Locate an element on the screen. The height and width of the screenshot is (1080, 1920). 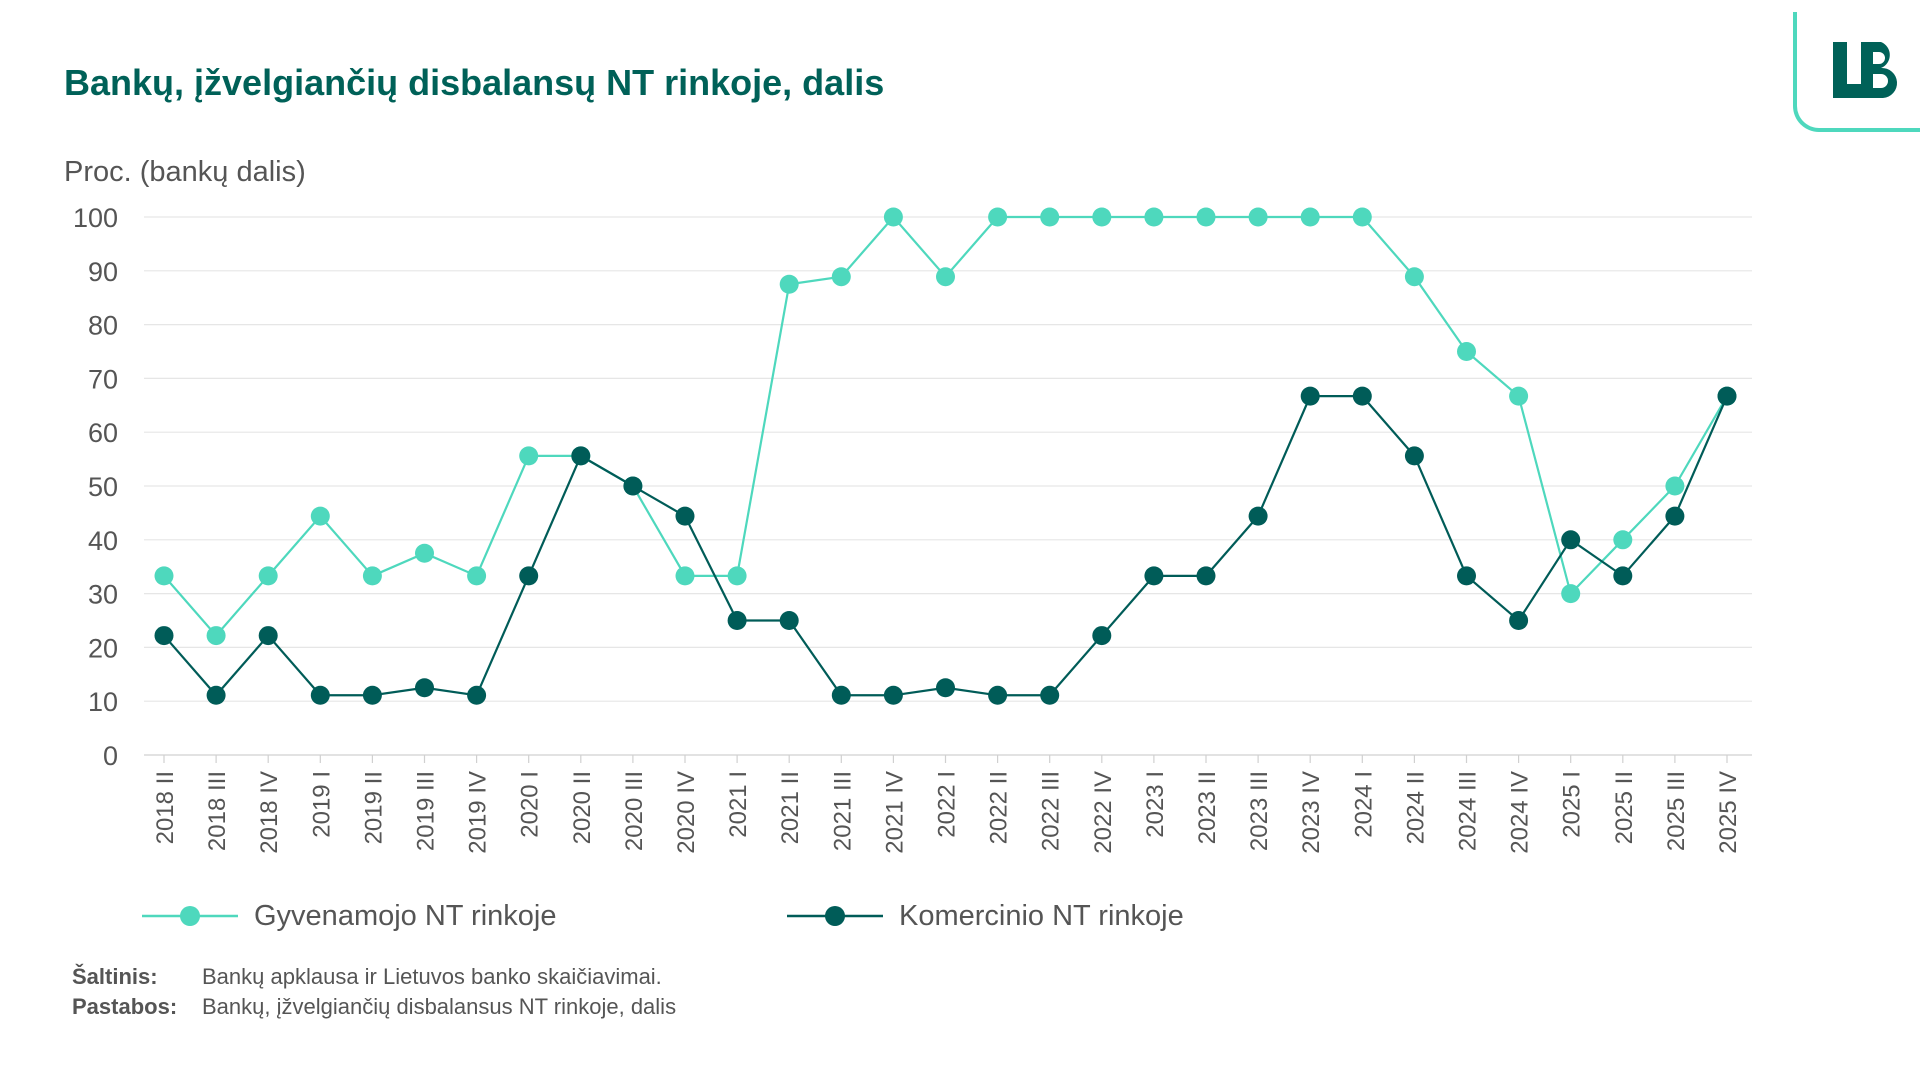
y-tick-label: 40 is located at coordinates (103, 541).